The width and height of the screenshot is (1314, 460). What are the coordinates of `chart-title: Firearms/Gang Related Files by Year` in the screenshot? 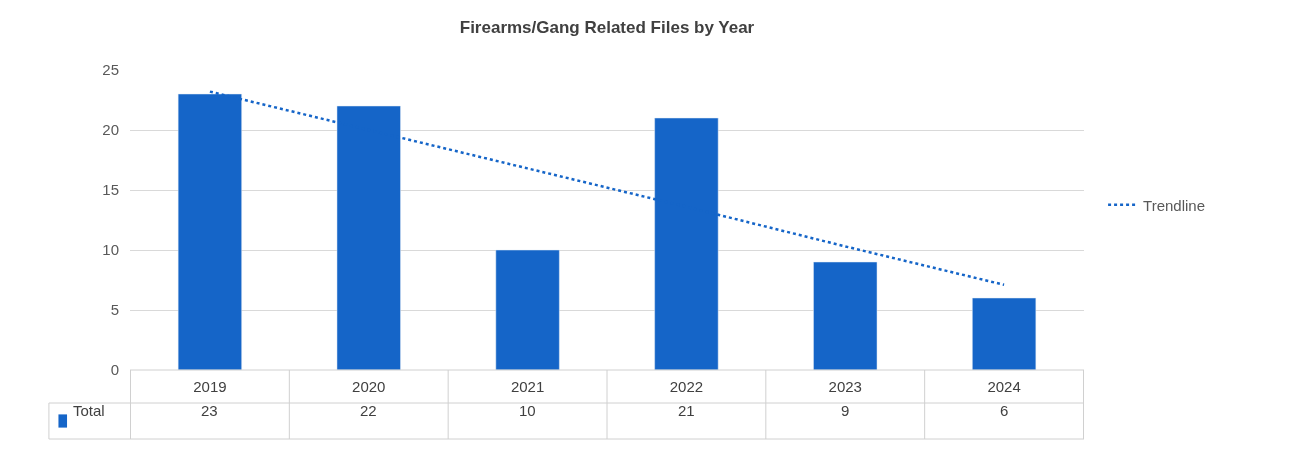 It's located at (607, 27).